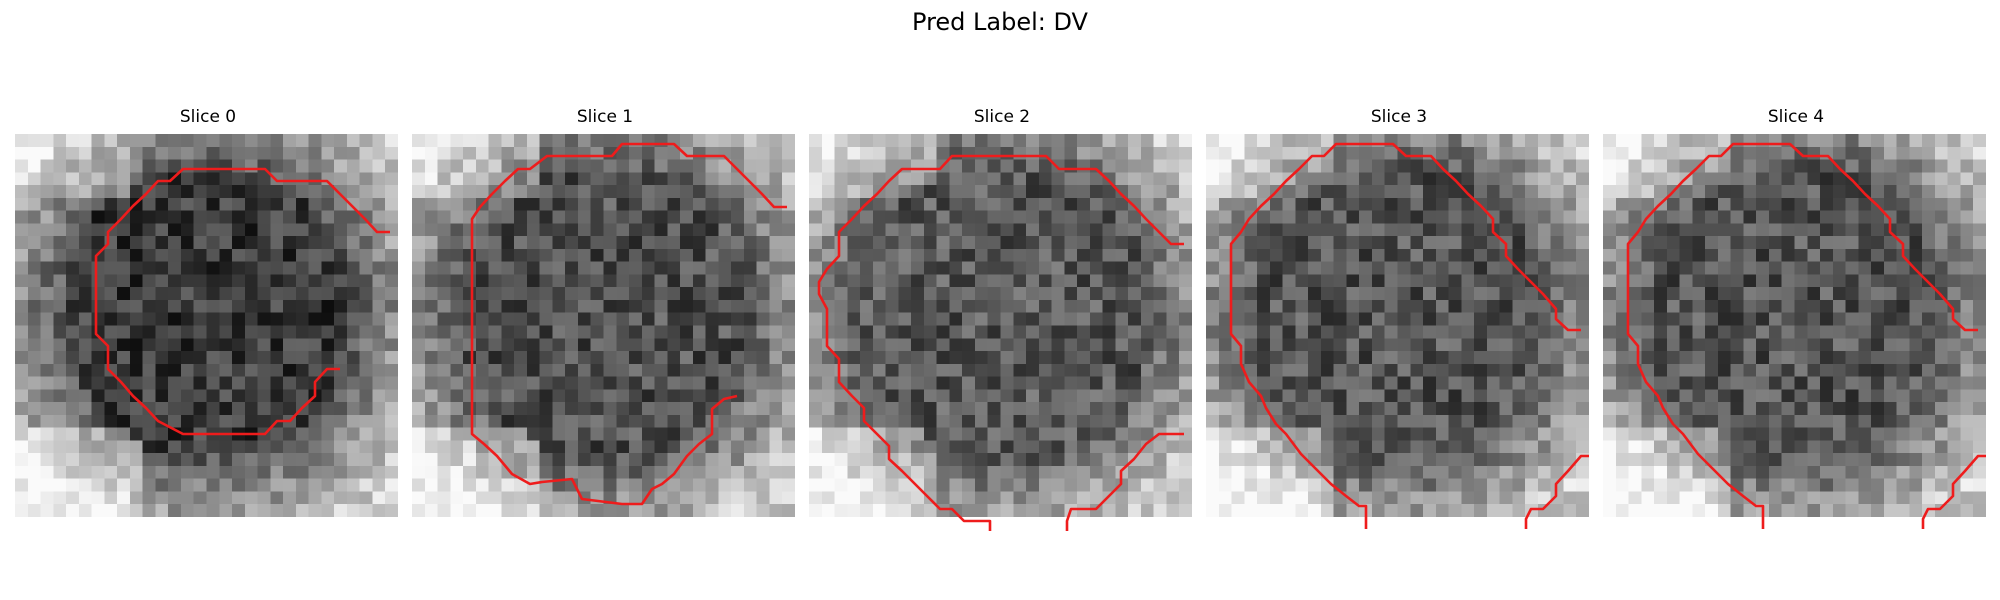 The height and width of the screenshot is (600, 2000). What do you see at coordinates (208, 117) in the screenshot?
I see `slice-0-title: Slice 0` at bounding box center [208, 117].